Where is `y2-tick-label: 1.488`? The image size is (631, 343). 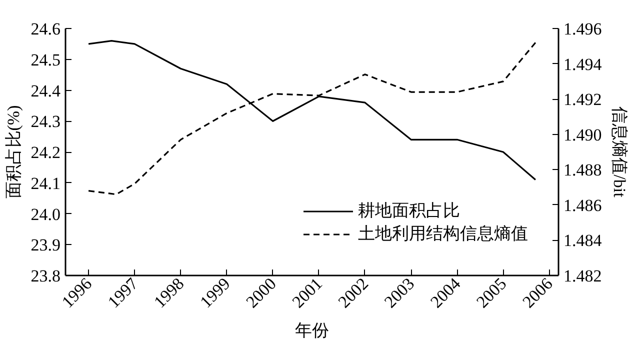
y2-tick-label: 1.488 is located at coordinates (583, 170).